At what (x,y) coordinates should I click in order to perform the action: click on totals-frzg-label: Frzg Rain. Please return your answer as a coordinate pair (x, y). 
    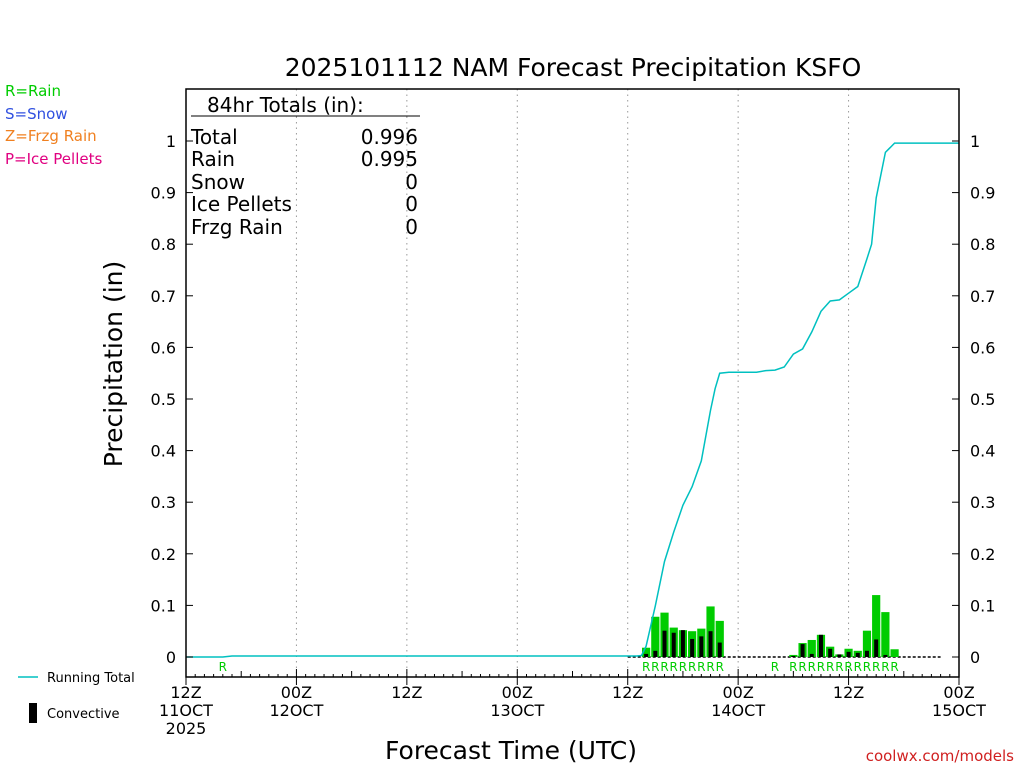
    Looking at the image, I should click on (237, 227).